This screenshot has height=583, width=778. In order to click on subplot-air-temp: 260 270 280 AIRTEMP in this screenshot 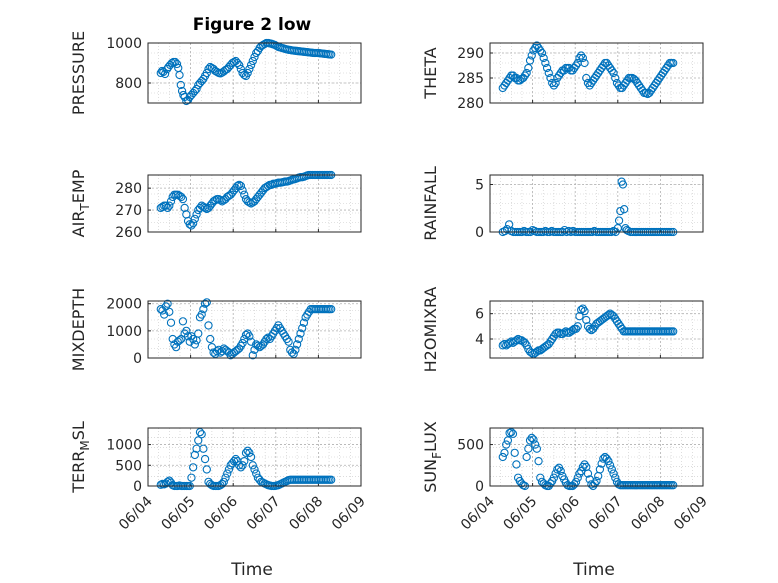, I will do `click(215, 205)`.